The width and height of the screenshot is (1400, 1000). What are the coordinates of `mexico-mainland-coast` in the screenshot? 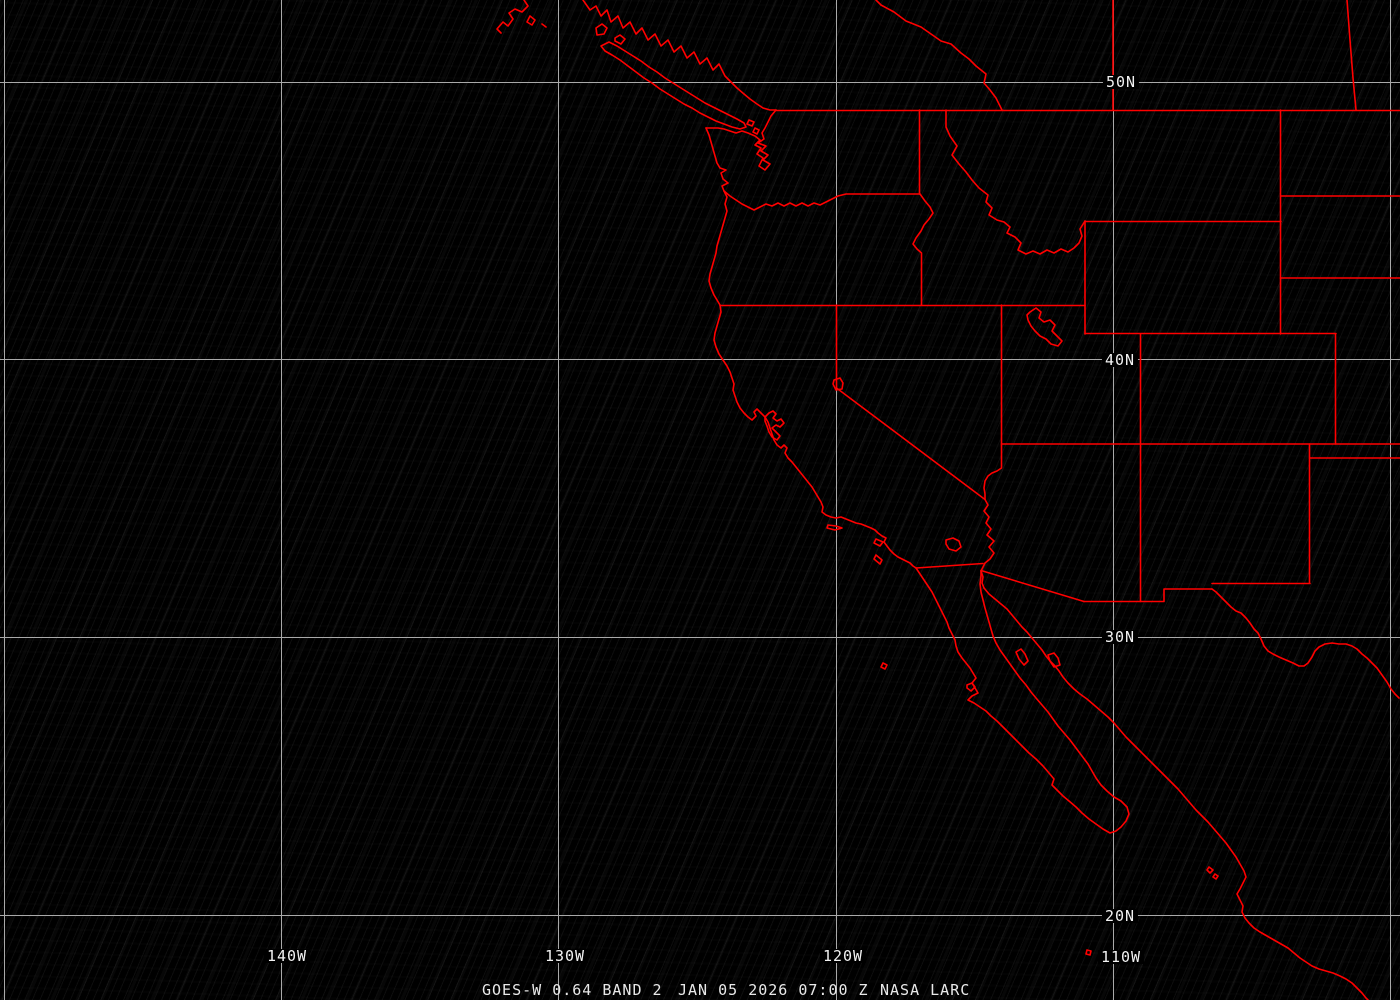 It's located at (1176, 793).